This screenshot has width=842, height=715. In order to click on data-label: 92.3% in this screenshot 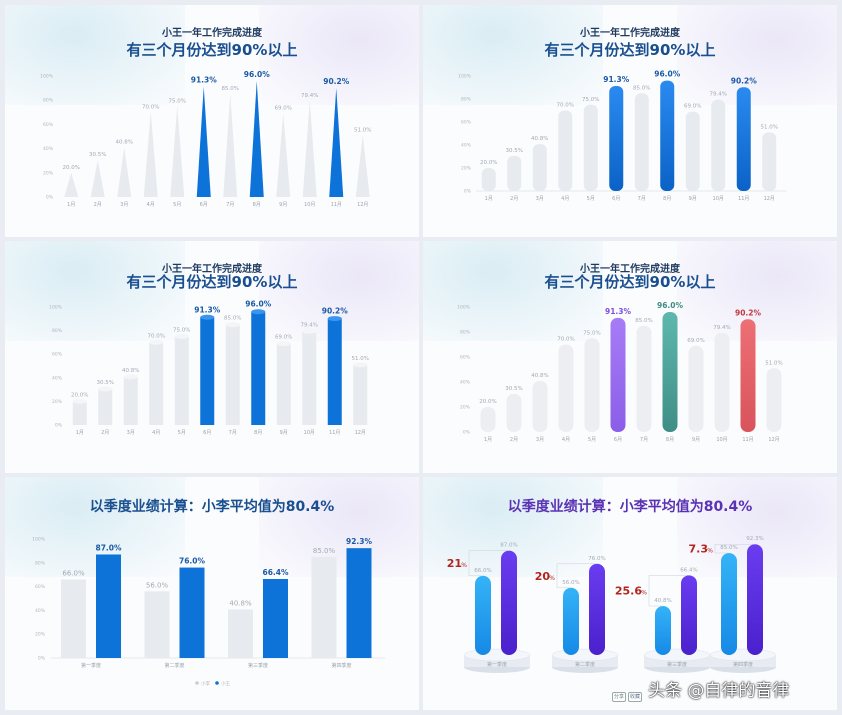, I will do `click(754, 539)`.